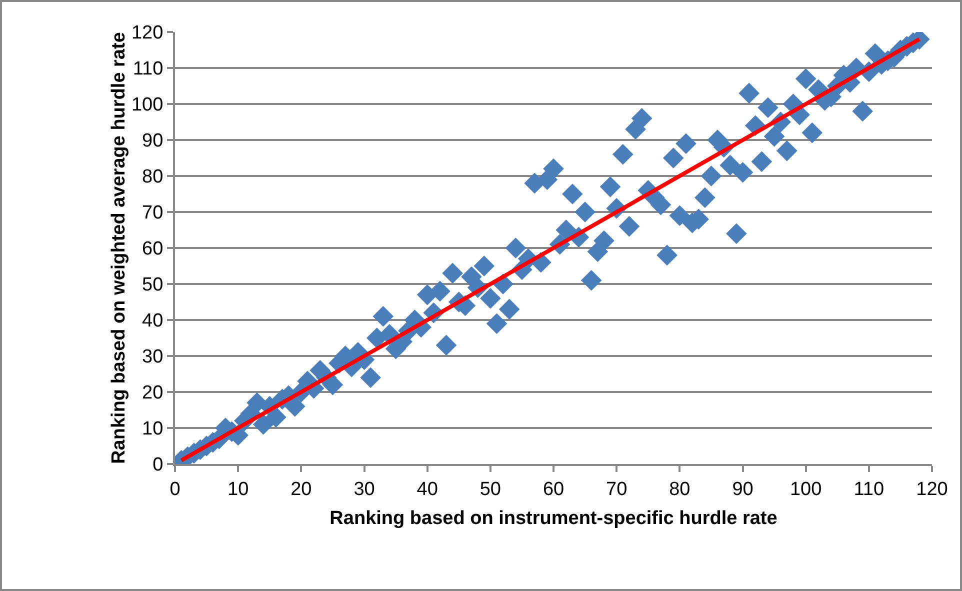  I want to click on x-tick-label: 110, so click(869, 489).